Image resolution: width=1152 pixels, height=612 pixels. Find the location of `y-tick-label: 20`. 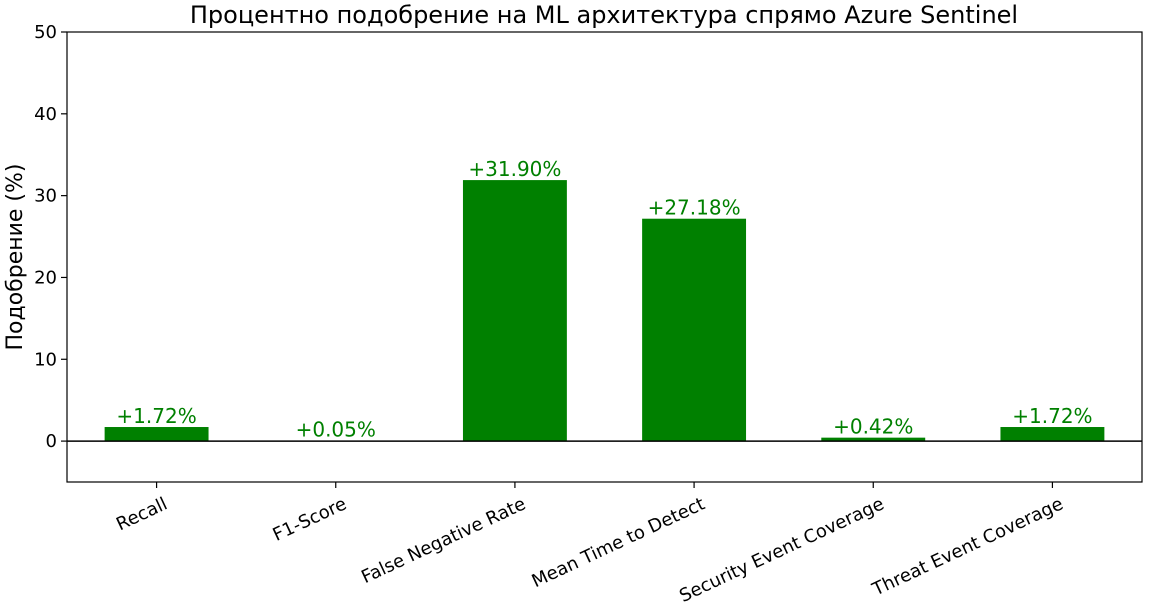

y-tick-label: 20 is located at coordinates (45, 277).